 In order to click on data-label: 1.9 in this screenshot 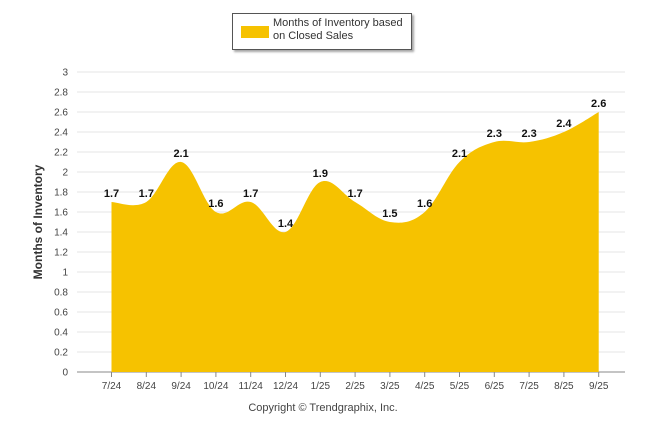, I will do `click(320, 174)`.